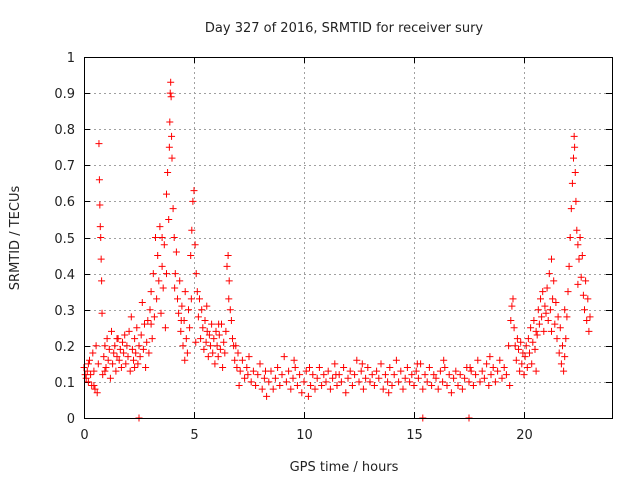 This screenshot has height=480, width=640. Describe the element at coordinates (64, 166) in the screenshot. I see `y-tick-label: 0.7` at that location.